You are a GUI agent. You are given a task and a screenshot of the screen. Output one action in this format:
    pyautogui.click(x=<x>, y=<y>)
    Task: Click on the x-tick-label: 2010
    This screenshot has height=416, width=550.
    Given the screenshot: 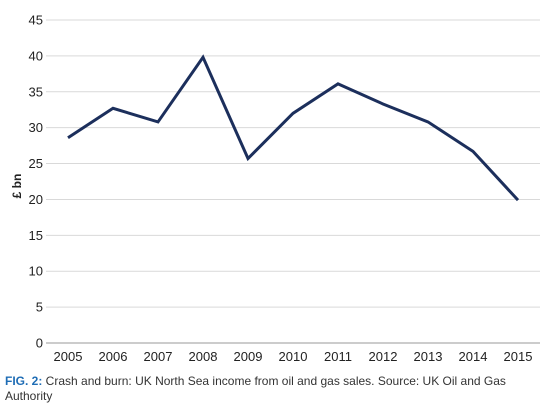 What is the action you would take?
    pyautogui.click(x=293, y=356)
    